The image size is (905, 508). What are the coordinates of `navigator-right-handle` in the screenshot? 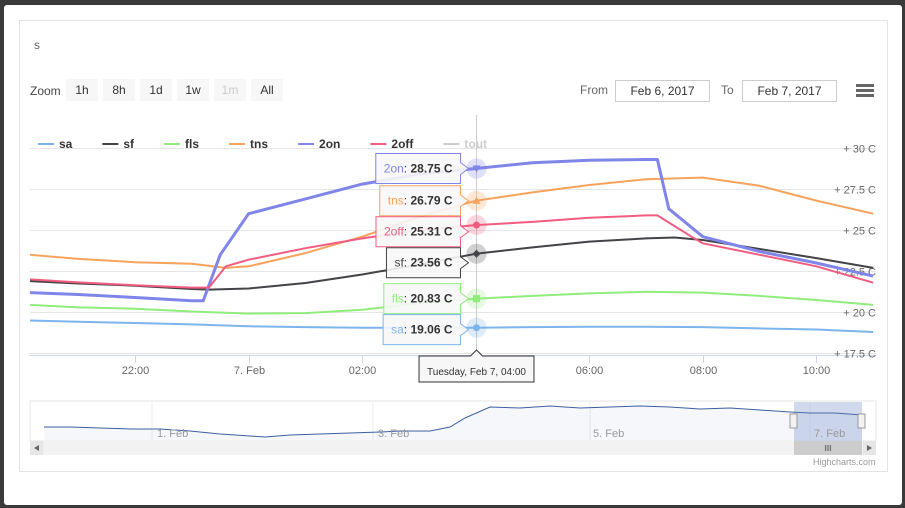 It's located at (861, 421).